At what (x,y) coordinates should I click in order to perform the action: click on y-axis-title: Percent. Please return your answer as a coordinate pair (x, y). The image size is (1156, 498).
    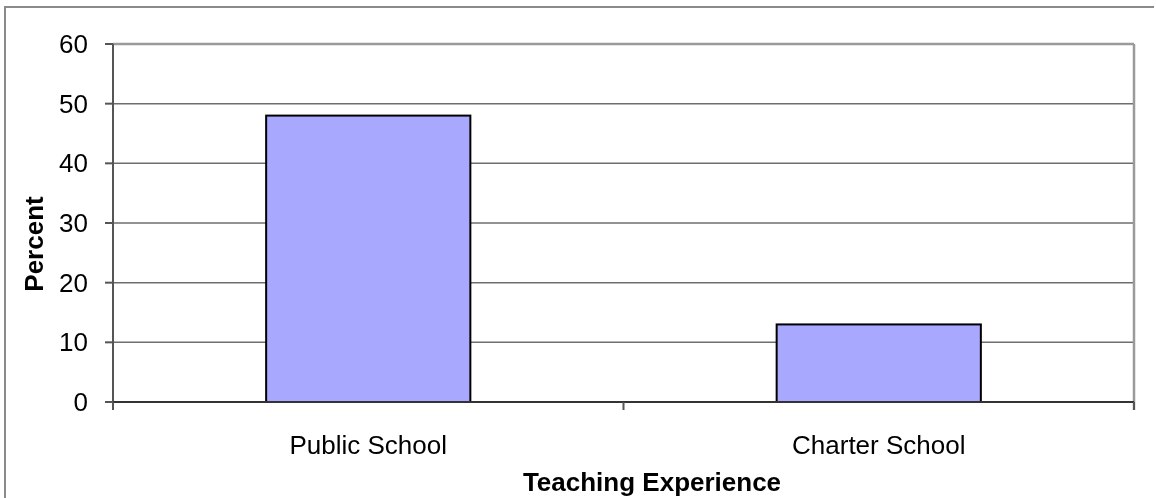
    Looking at the image, I should click on (34, 243).